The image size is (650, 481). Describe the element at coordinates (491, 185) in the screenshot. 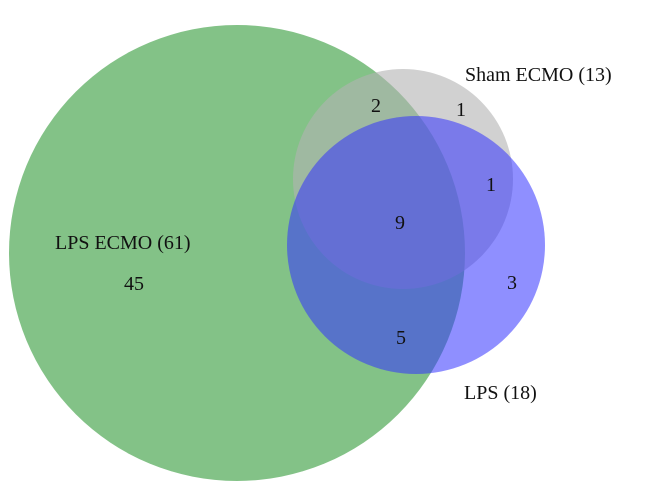

I see `region-count-sham-lps: 1` at that location.